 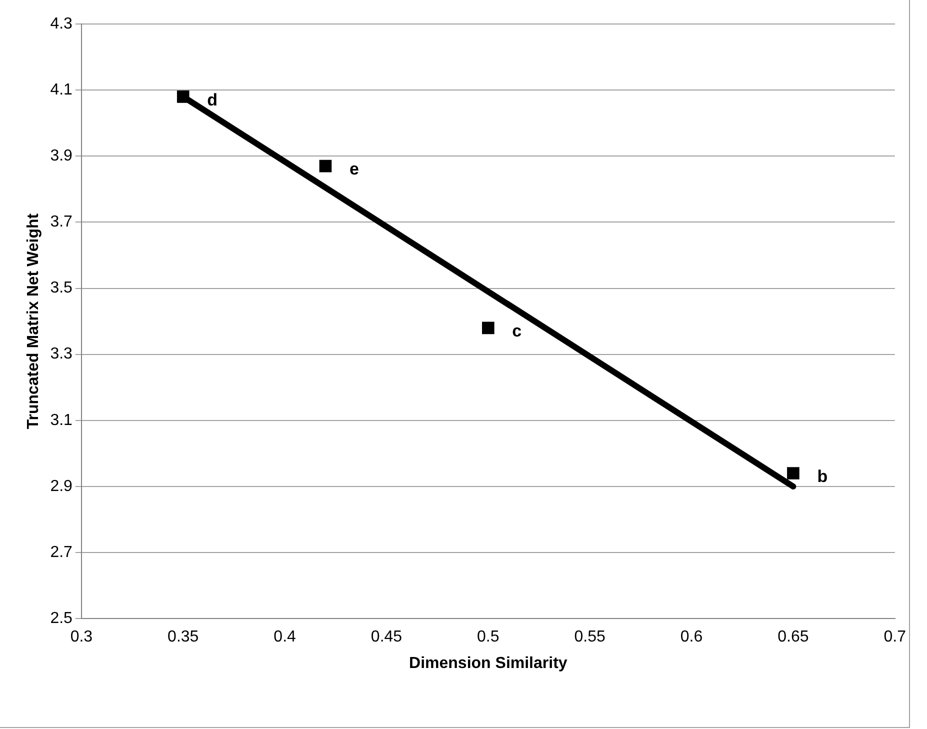 I want to click on y-tick-label: 2.9, so click(x=61, y=486).